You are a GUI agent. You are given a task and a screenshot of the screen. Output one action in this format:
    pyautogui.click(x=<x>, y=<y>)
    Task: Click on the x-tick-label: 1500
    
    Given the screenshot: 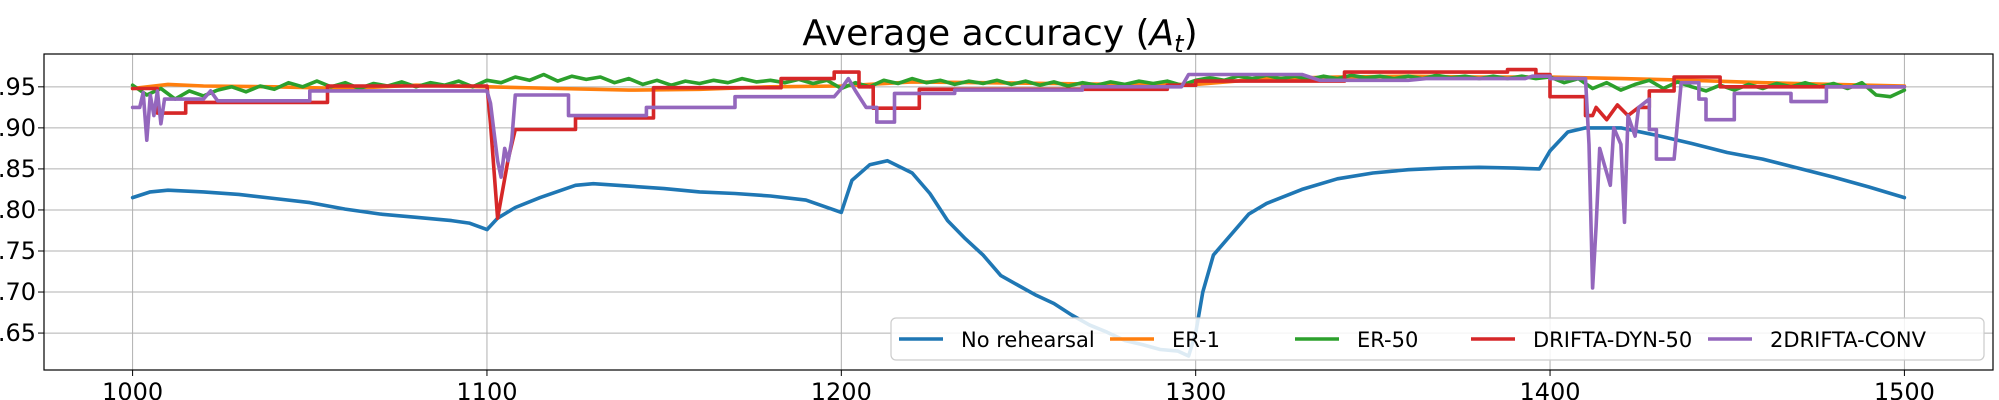 What is the action you would take?
    pyautogui.click(x=1904, y=389)
    